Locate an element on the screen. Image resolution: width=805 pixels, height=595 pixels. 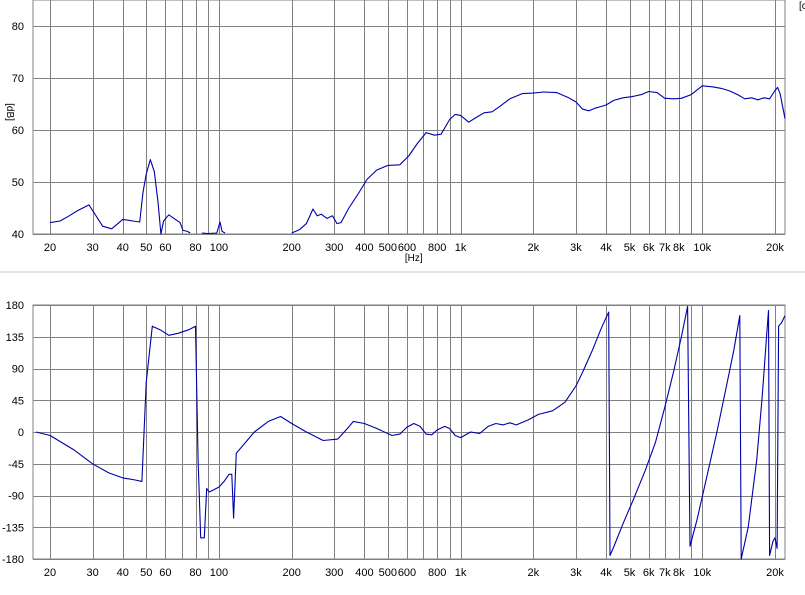
y-tick-label: -90 is located at coordinates (16, 497).